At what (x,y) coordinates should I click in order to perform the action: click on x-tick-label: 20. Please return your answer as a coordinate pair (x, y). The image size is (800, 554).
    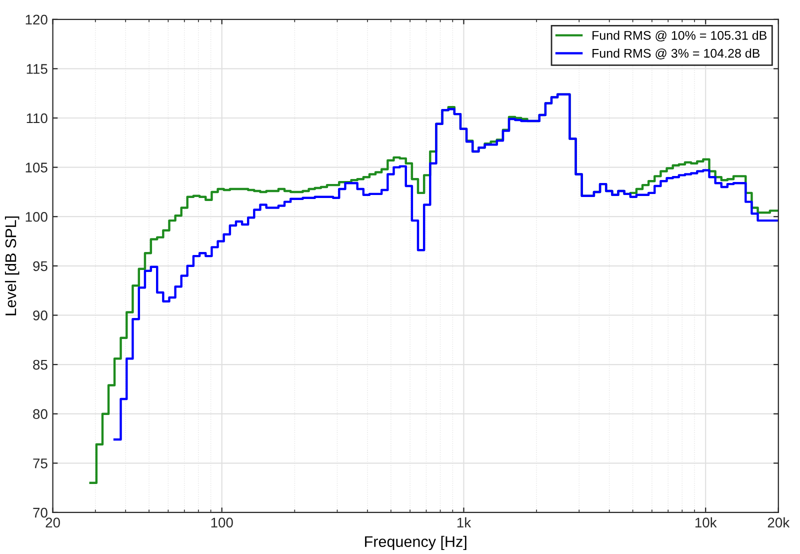
    Looking at the image, I should click on (53, 523).